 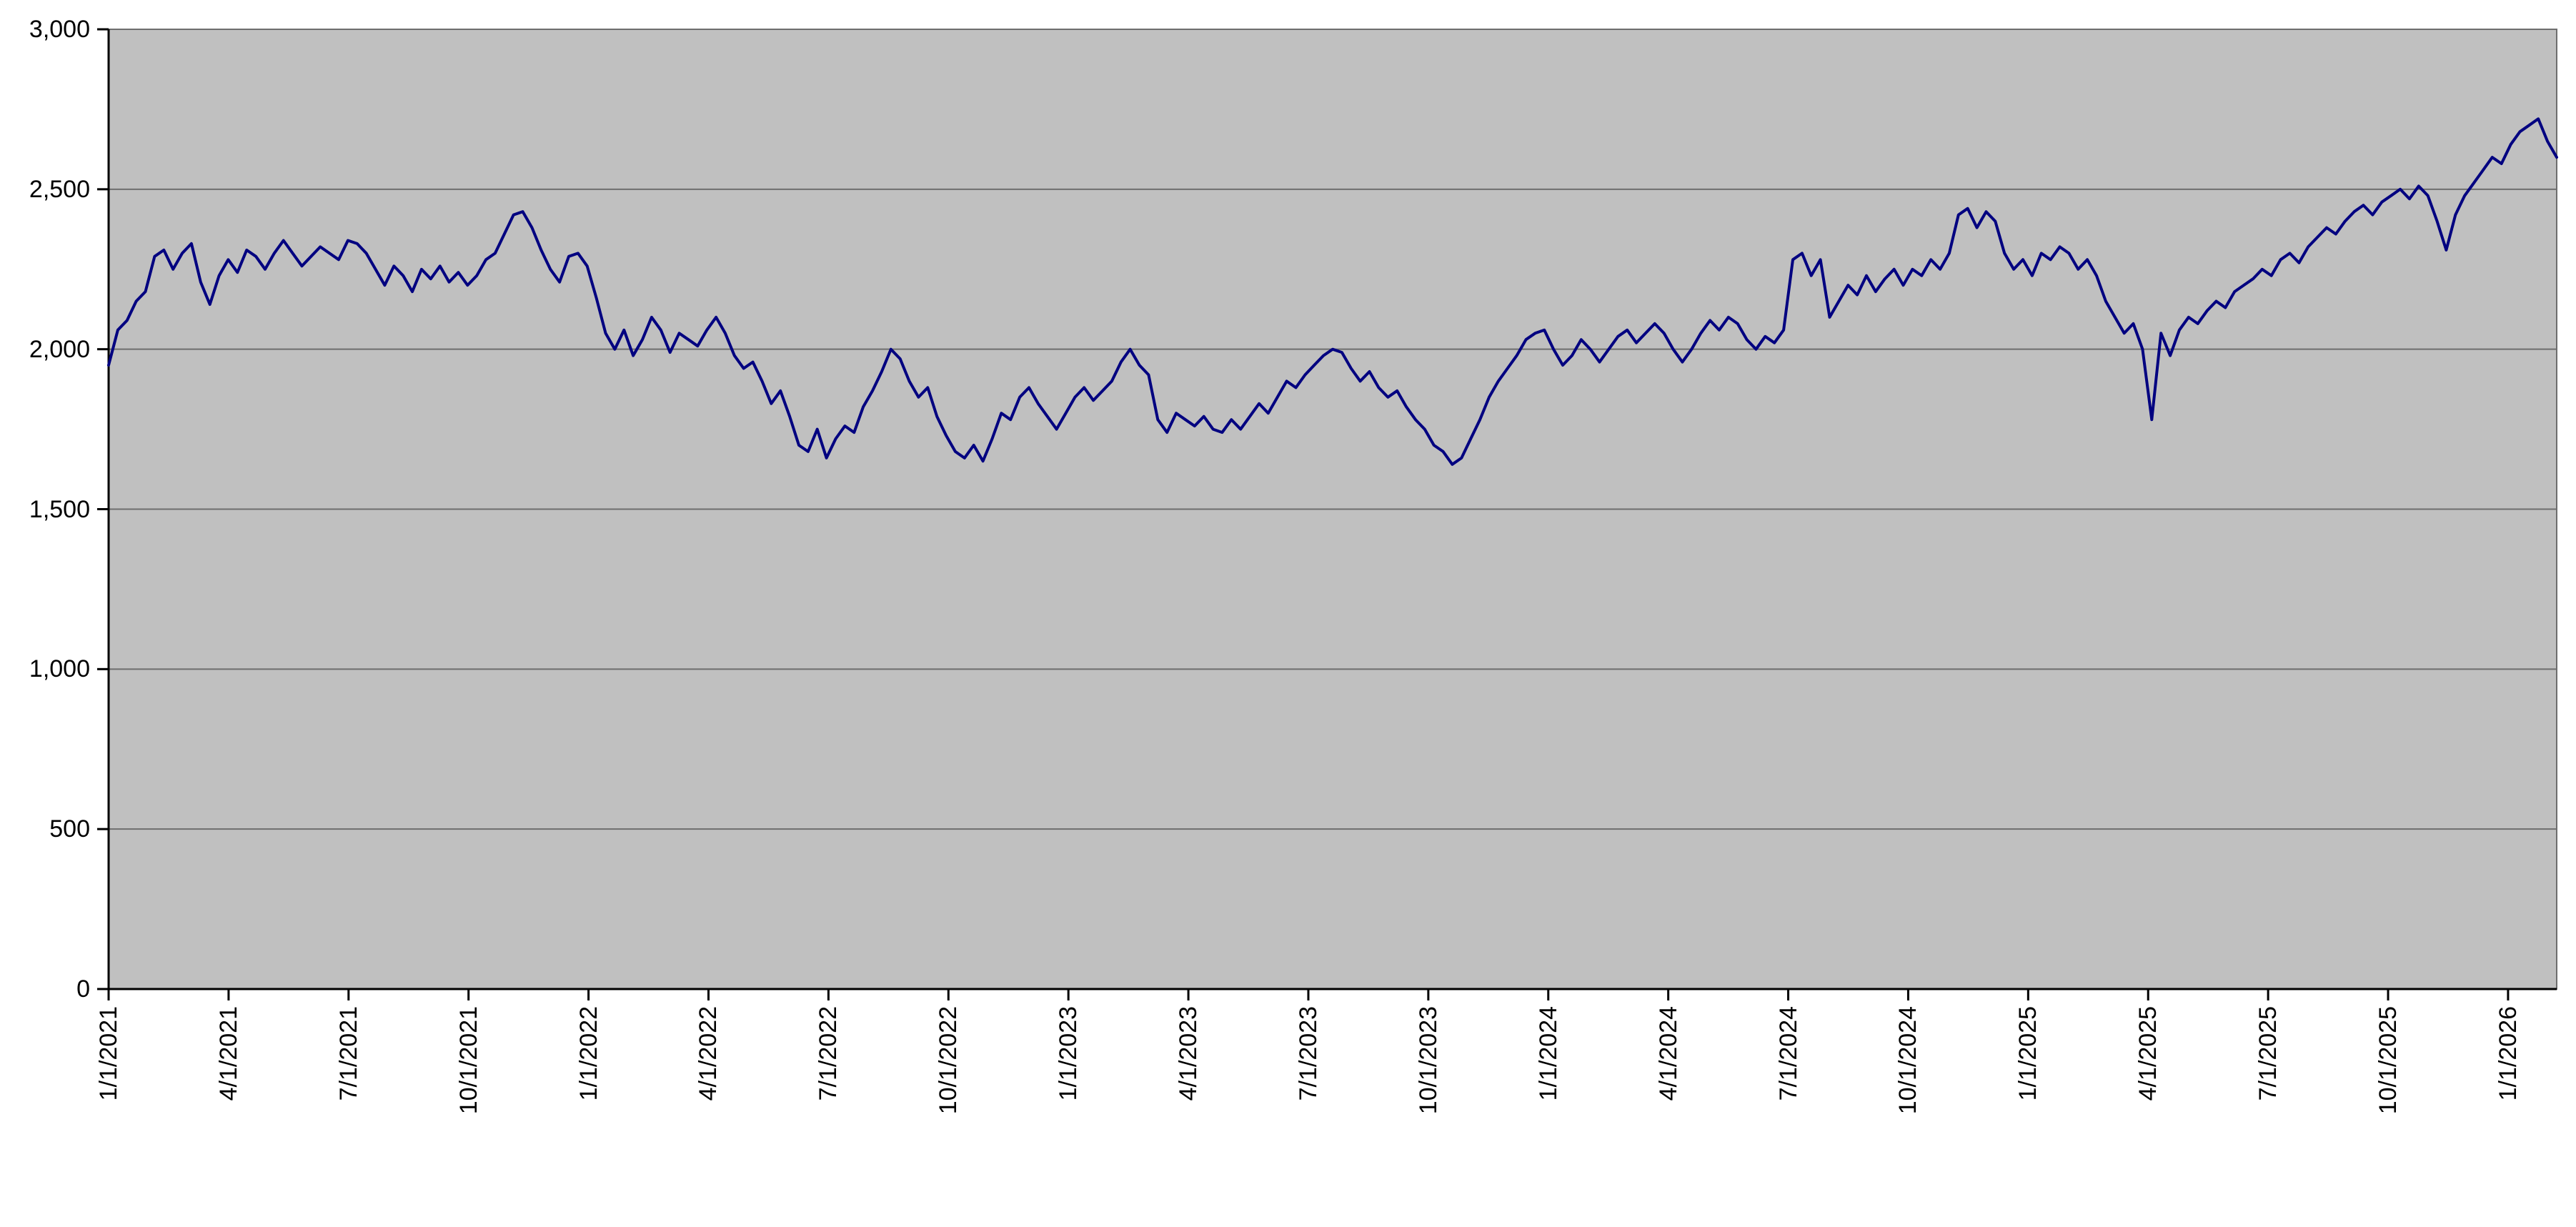 I want to click on y-axis-tick-label: 2,500, so click(x=59, y=189).